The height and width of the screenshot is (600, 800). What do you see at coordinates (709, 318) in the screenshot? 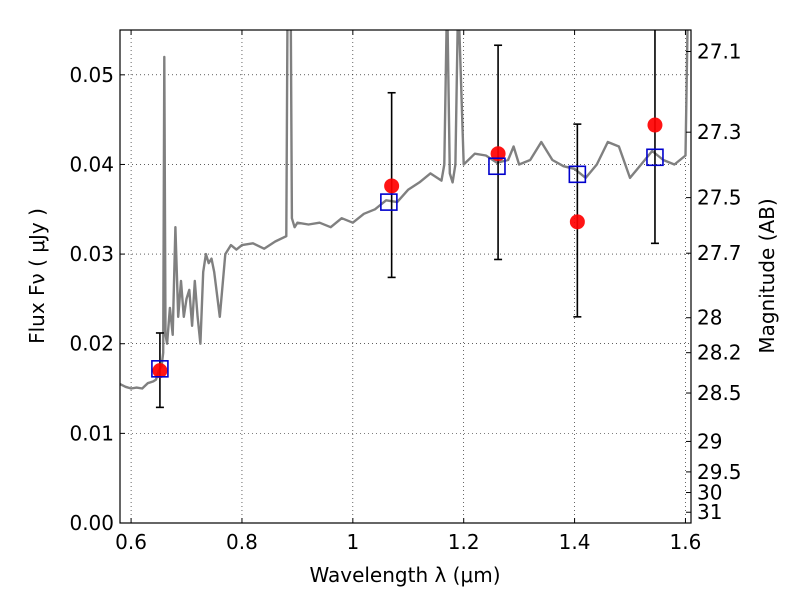
I see `right-tick-label: 28` at bounding box center [709, 318].